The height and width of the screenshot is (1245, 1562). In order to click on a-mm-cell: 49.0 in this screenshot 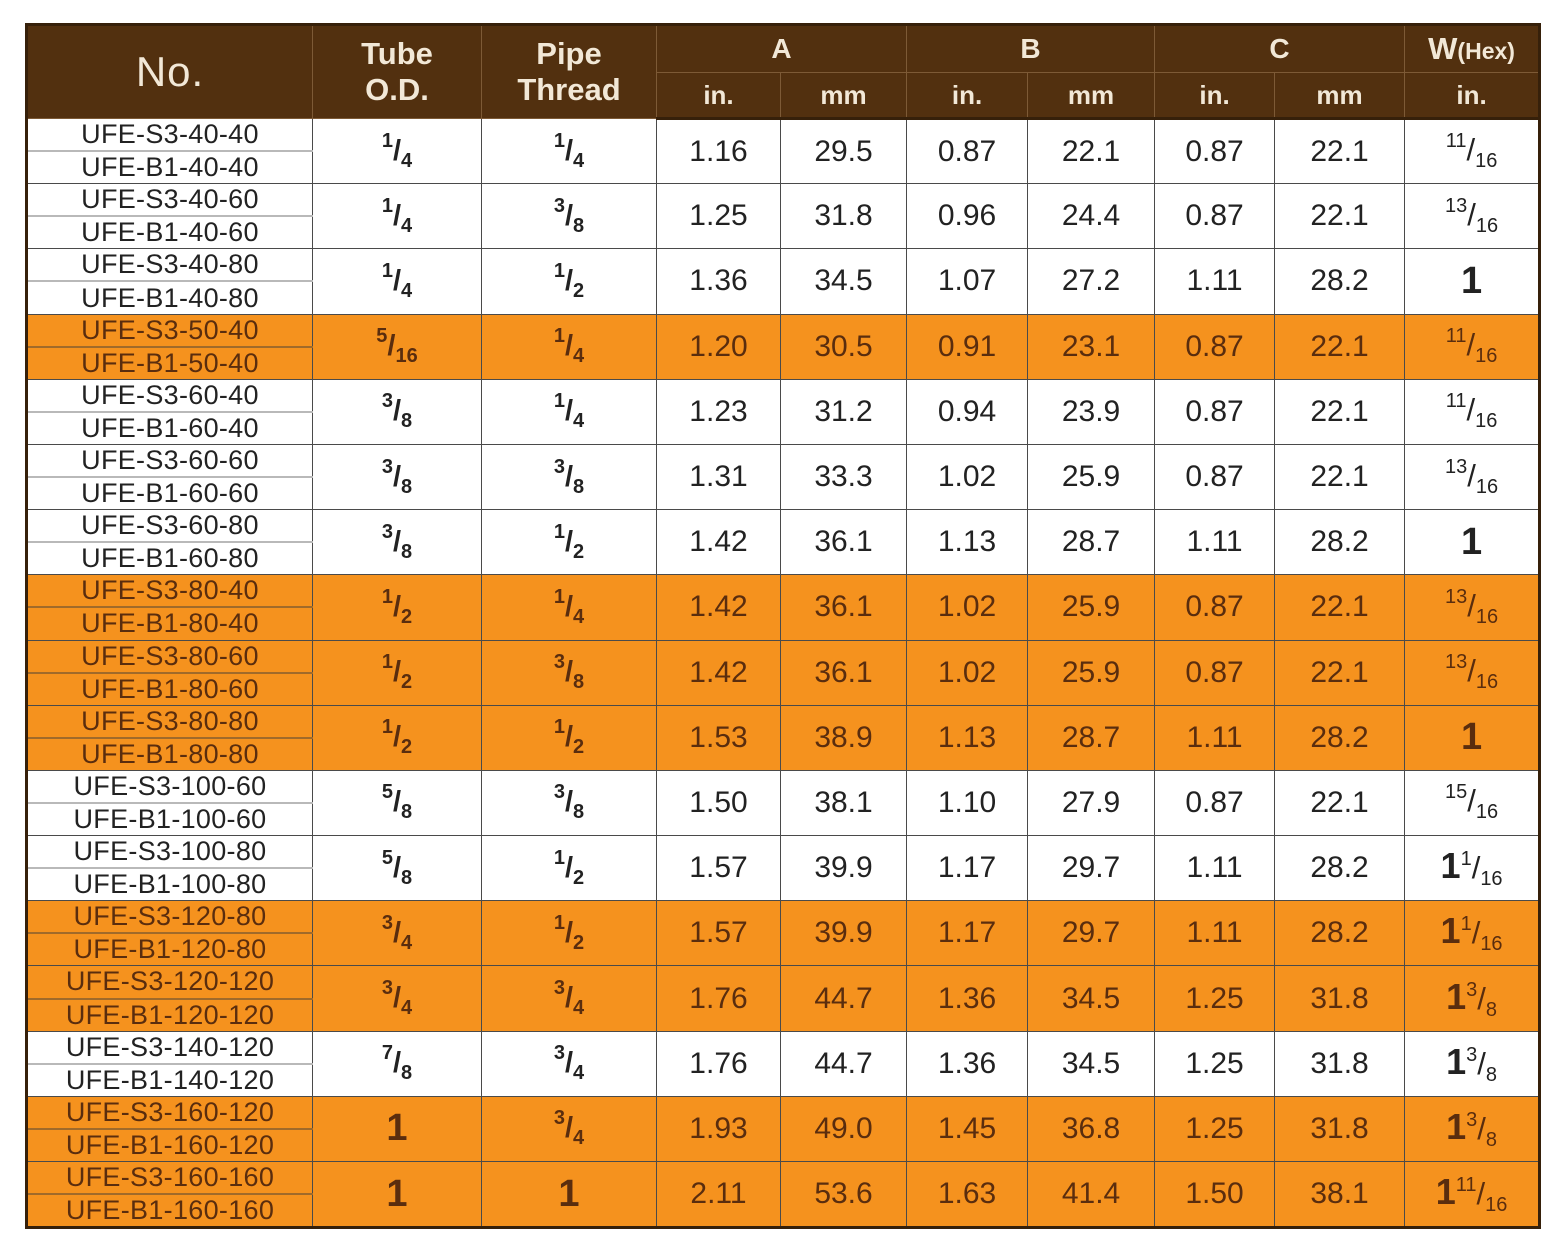, I will do `click(843, 1129)`.